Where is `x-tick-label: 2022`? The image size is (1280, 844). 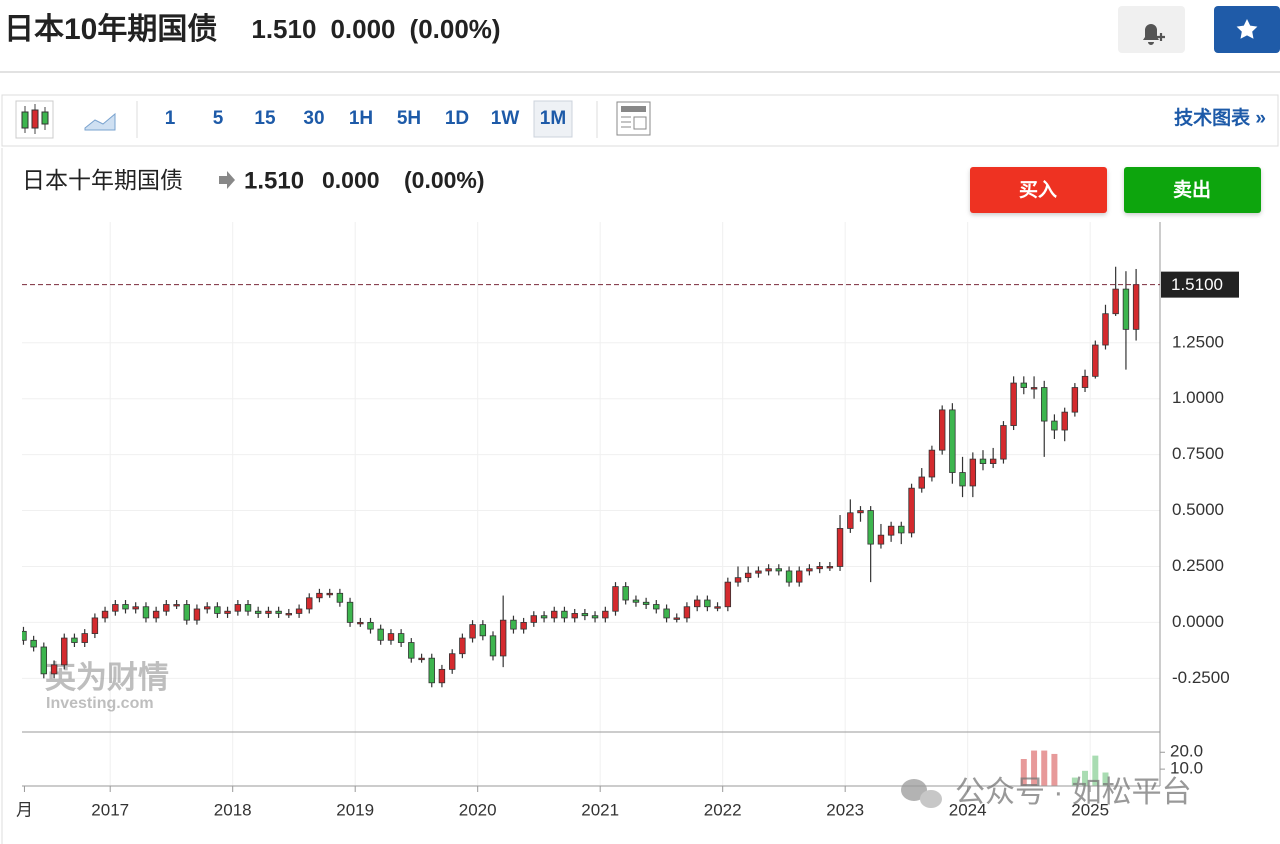
x-tick-label: 2022 is located at coordinates (723, 809).